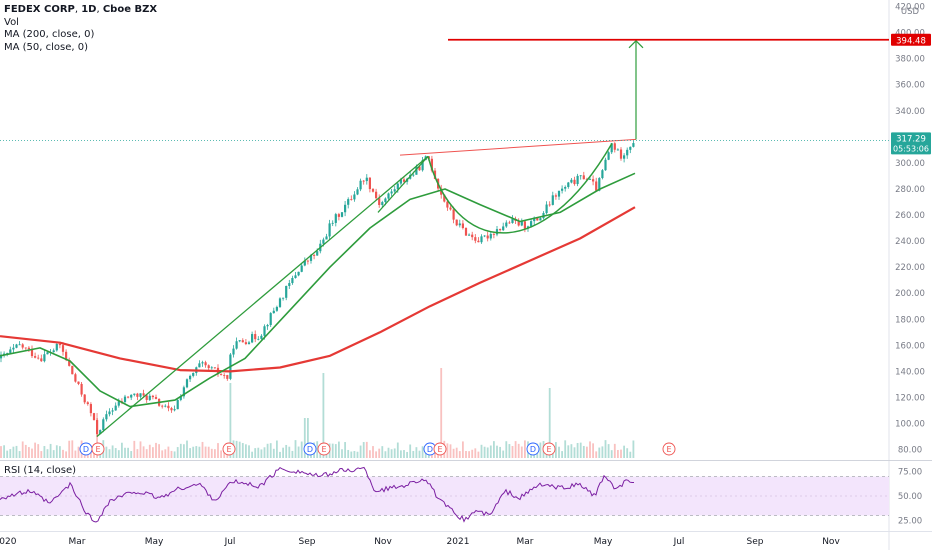  Describe the element at coordinates (910, 60) in the screenshot. I see `price-tick-label: 380.00` at that location.